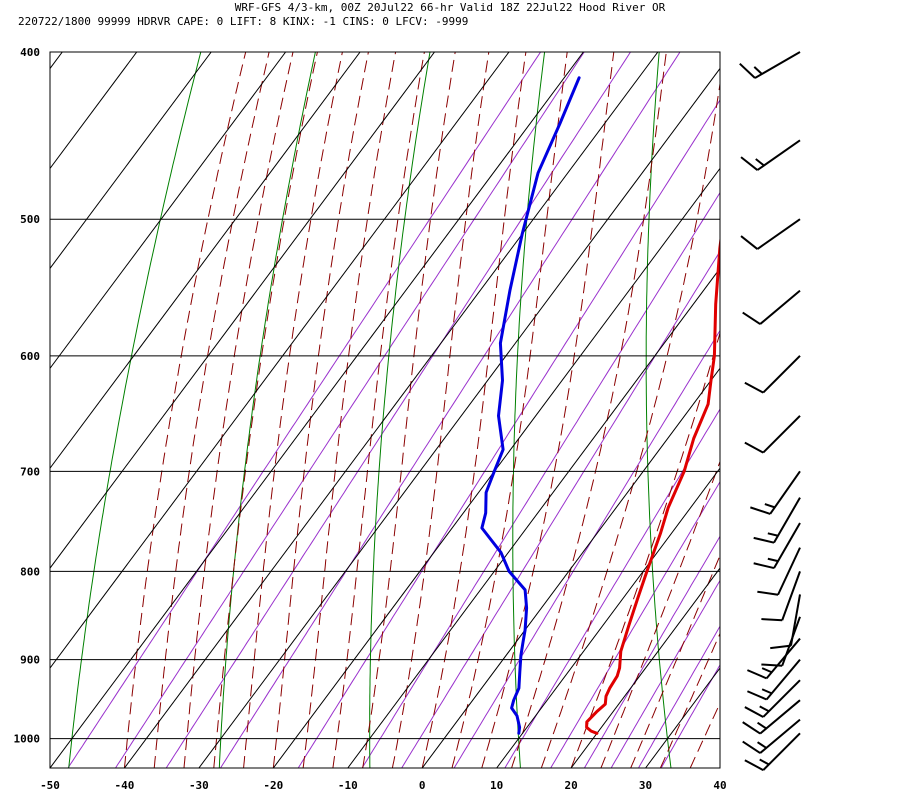 The width and height of the screenshot is (900, 800). I want to click on x-tick-label: -40, so click(125, 785).